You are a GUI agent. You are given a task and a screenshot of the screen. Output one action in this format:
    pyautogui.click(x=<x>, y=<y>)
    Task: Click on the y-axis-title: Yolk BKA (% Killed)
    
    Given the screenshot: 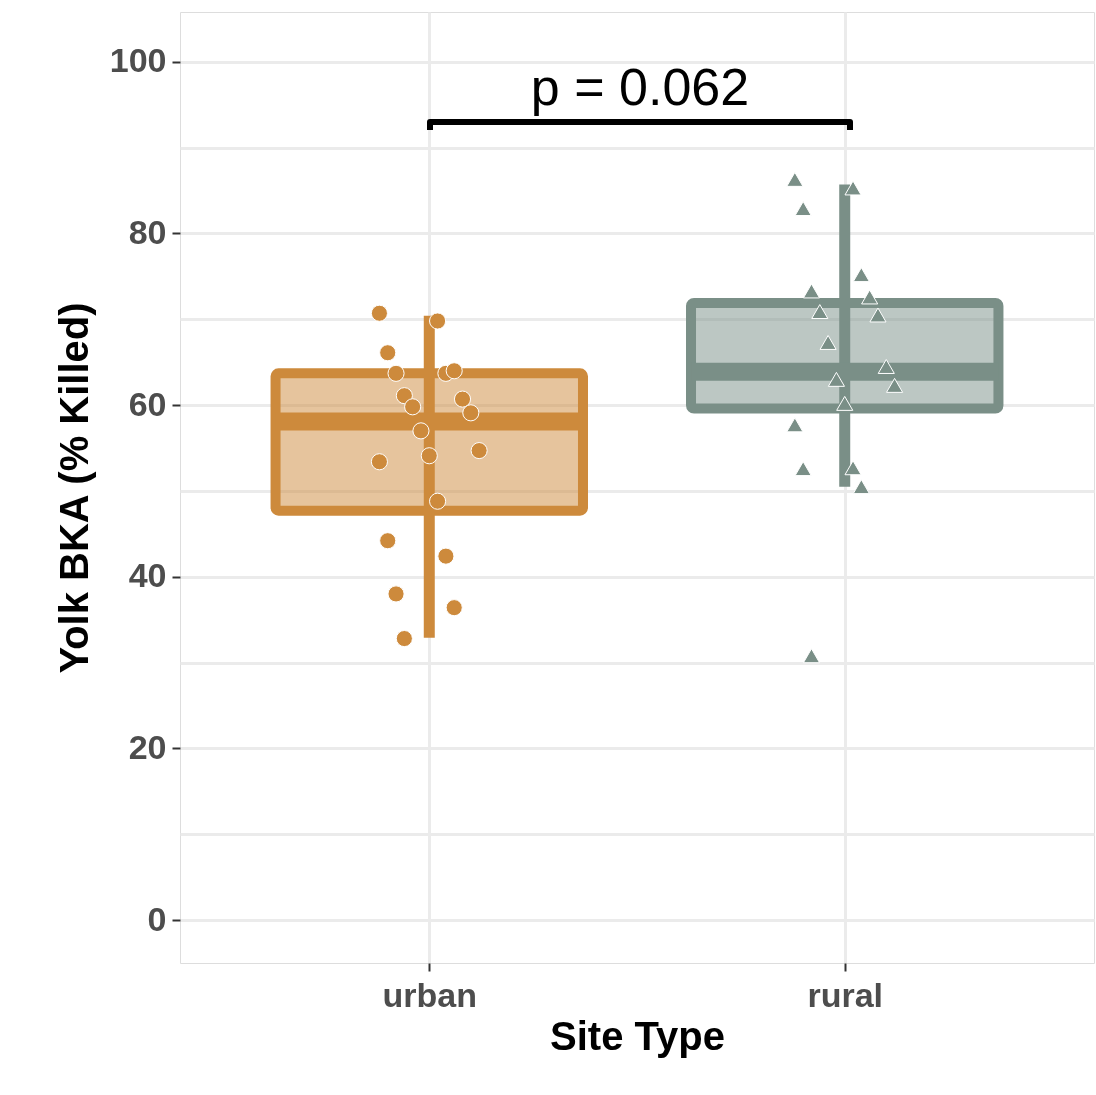 What is the action you would take?
    pyautogui.click(x=73, y=488)
    